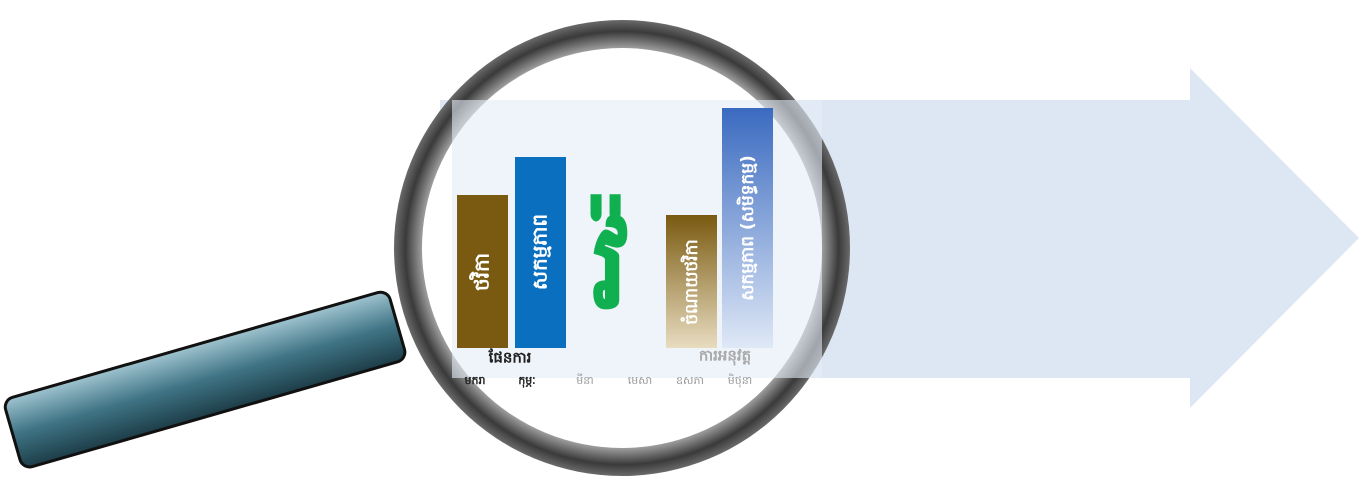 The width and height of the screenshot is (1359, 493). Describe the element at coordinates (640, 380) in the screenshot. I see `month-label: មេសា` at that location.